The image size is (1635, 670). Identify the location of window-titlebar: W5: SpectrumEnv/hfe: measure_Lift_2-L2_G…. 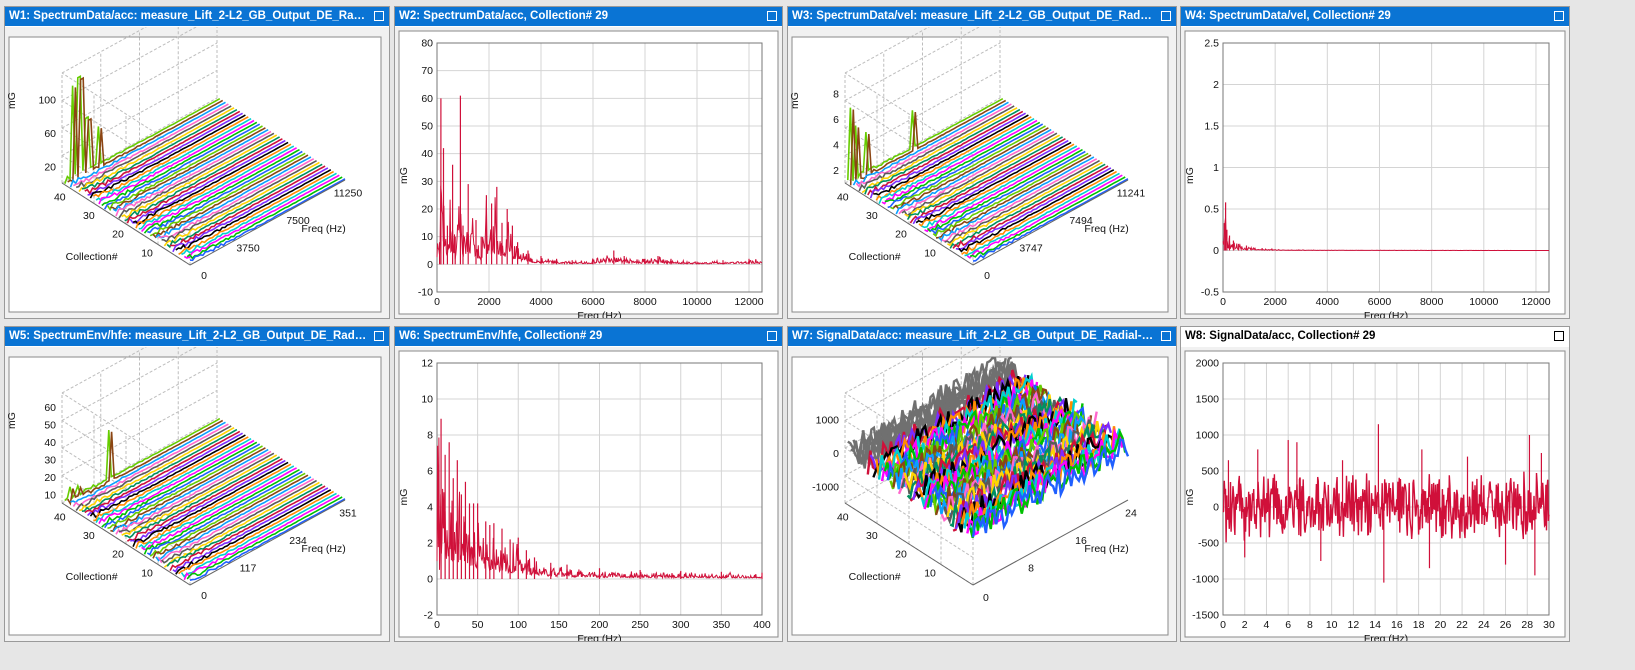
(197, 336).